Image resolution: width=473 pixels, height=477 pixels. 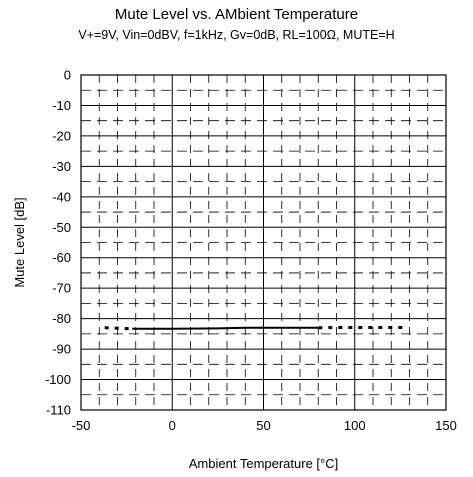 I want to click on x-axis-label: Ambient Temperature [°C], so click(x=263, y=463).